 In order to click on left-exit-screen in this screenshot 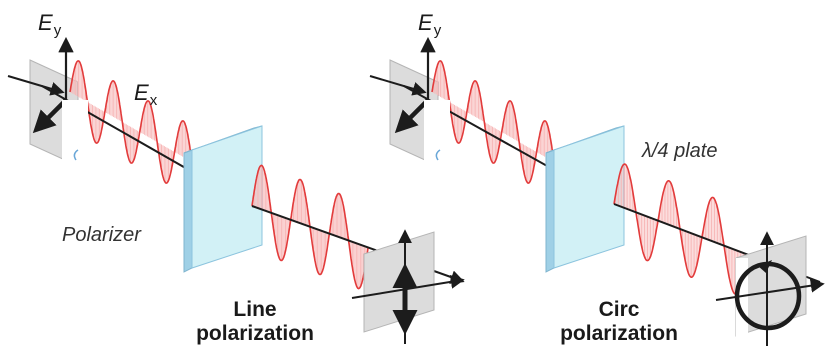, I will do `click(399, 282)`.